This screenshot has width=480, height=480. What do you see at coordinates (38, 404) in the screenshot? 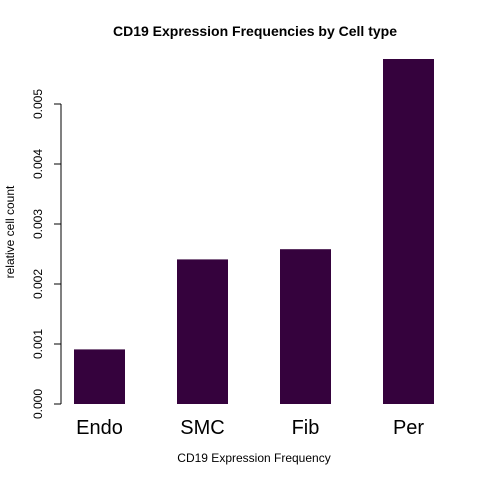
I see `y-tick-label: 0.000` at bounding box center [38, 404].